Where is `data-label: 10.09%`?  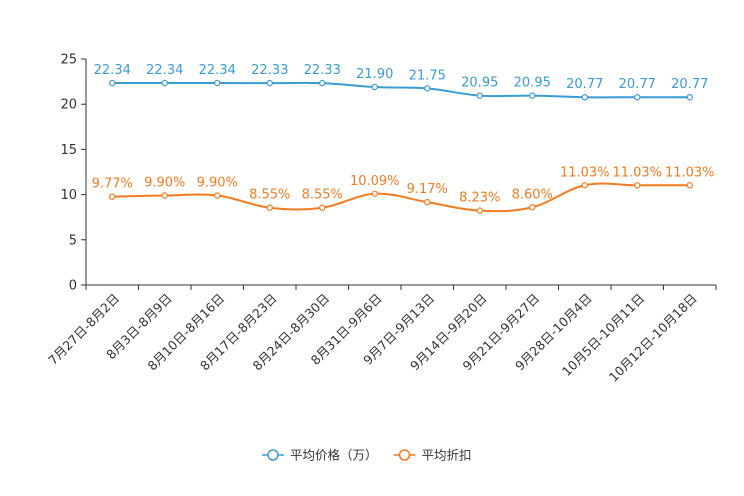 data-label: 10.09% is located at coordinates (375, 181).